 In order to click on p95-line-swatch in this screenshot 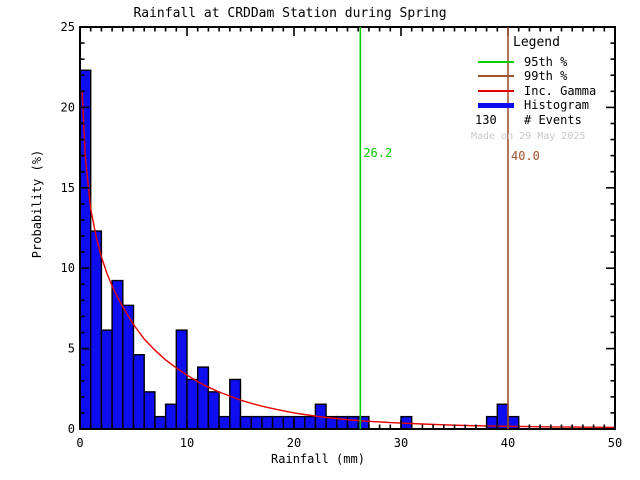, I will do `click(496, 62)`.